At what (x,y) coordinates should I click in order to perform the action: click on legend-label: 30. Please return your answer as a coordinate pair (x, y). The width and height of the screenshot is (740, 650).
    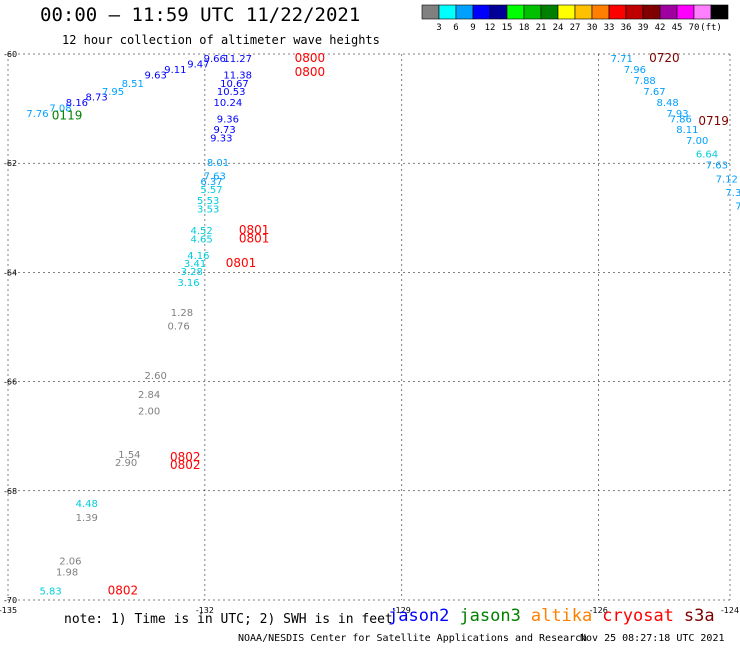
    Looking at the image, I should click on (592, 28).